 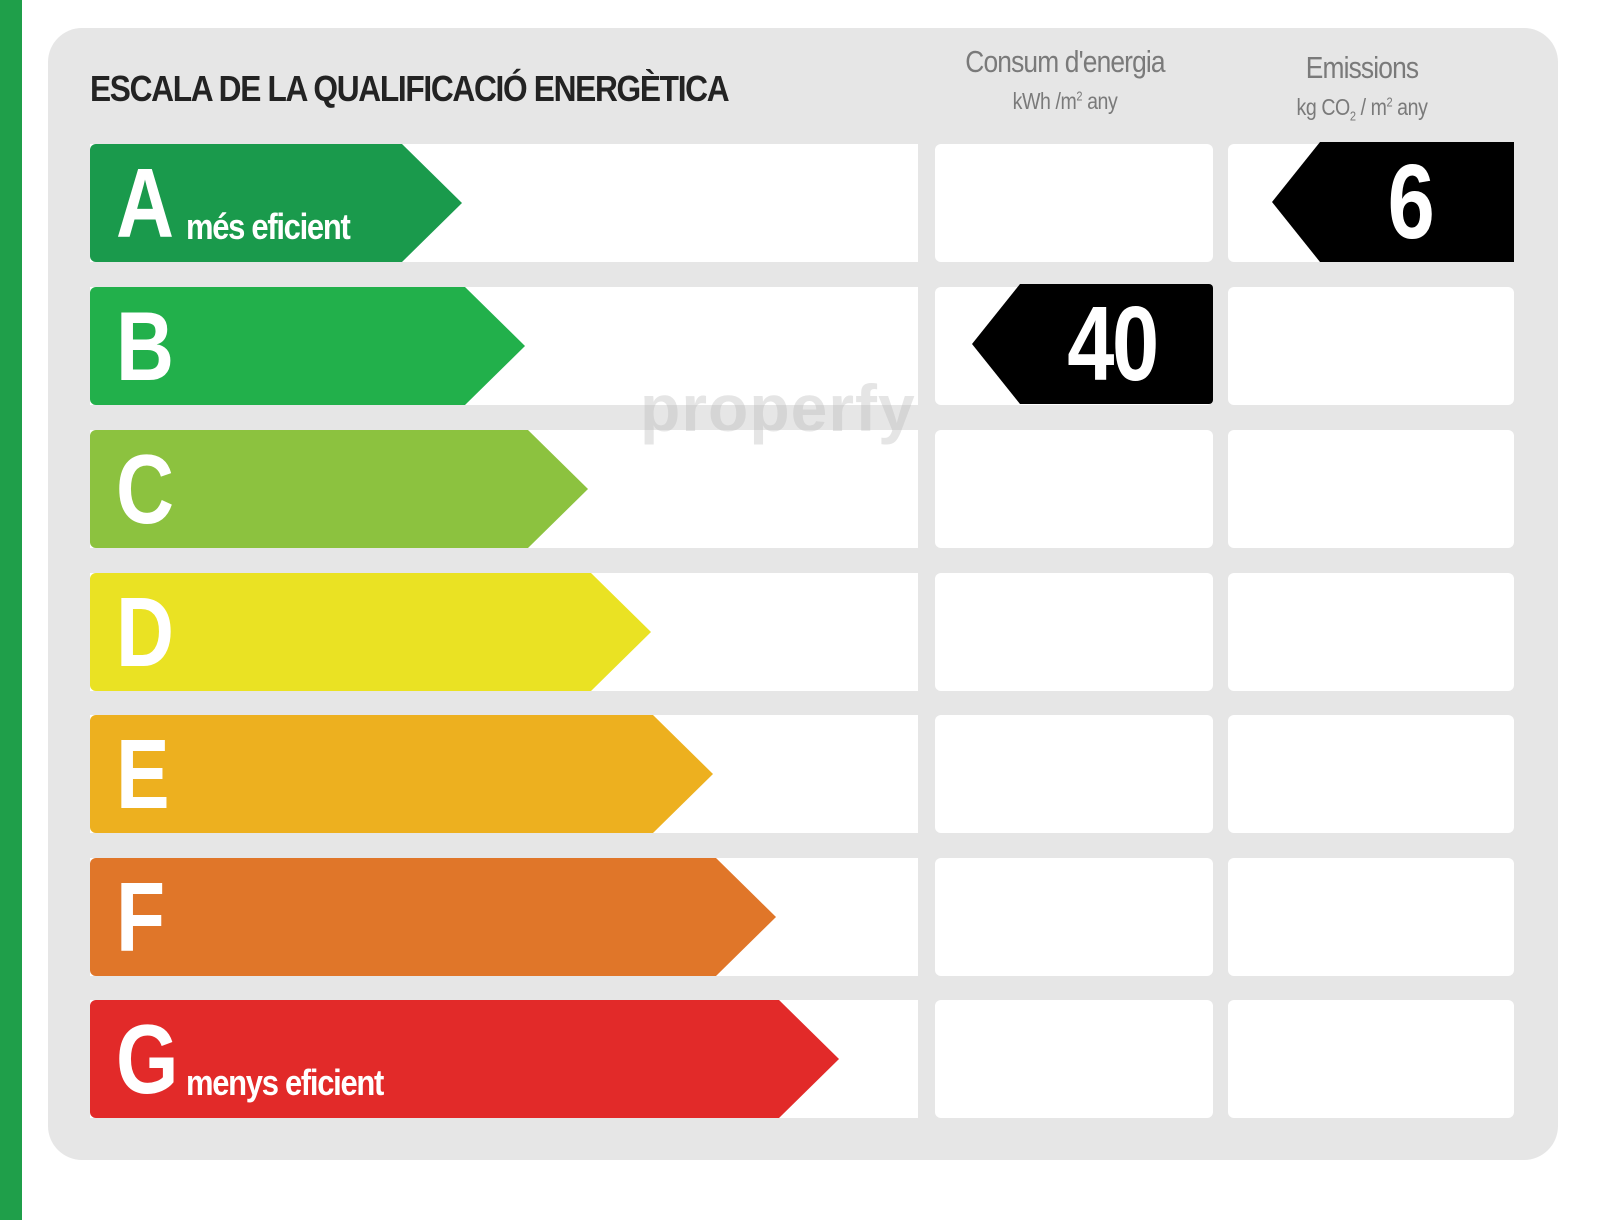 What do you see at coordinates (143, 774) in the screenshot?
I see `rating-letter: E` at bounding box center [143, 774].